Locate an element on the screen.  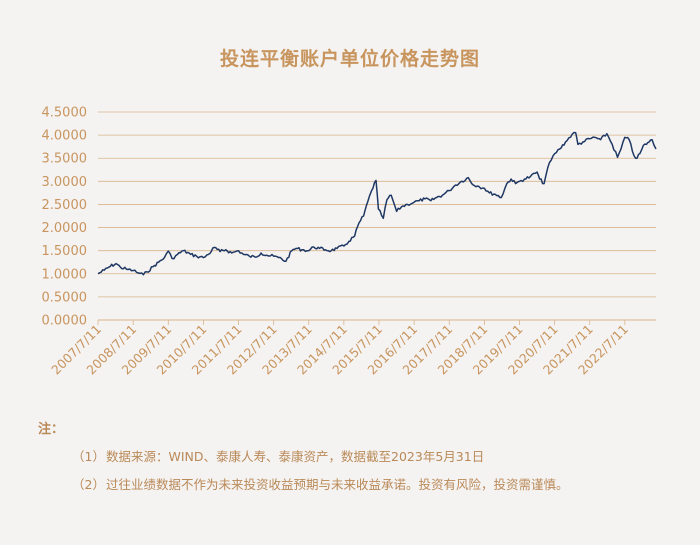
y-tick-label: 2.0000 is located at coordinates (65, 228).